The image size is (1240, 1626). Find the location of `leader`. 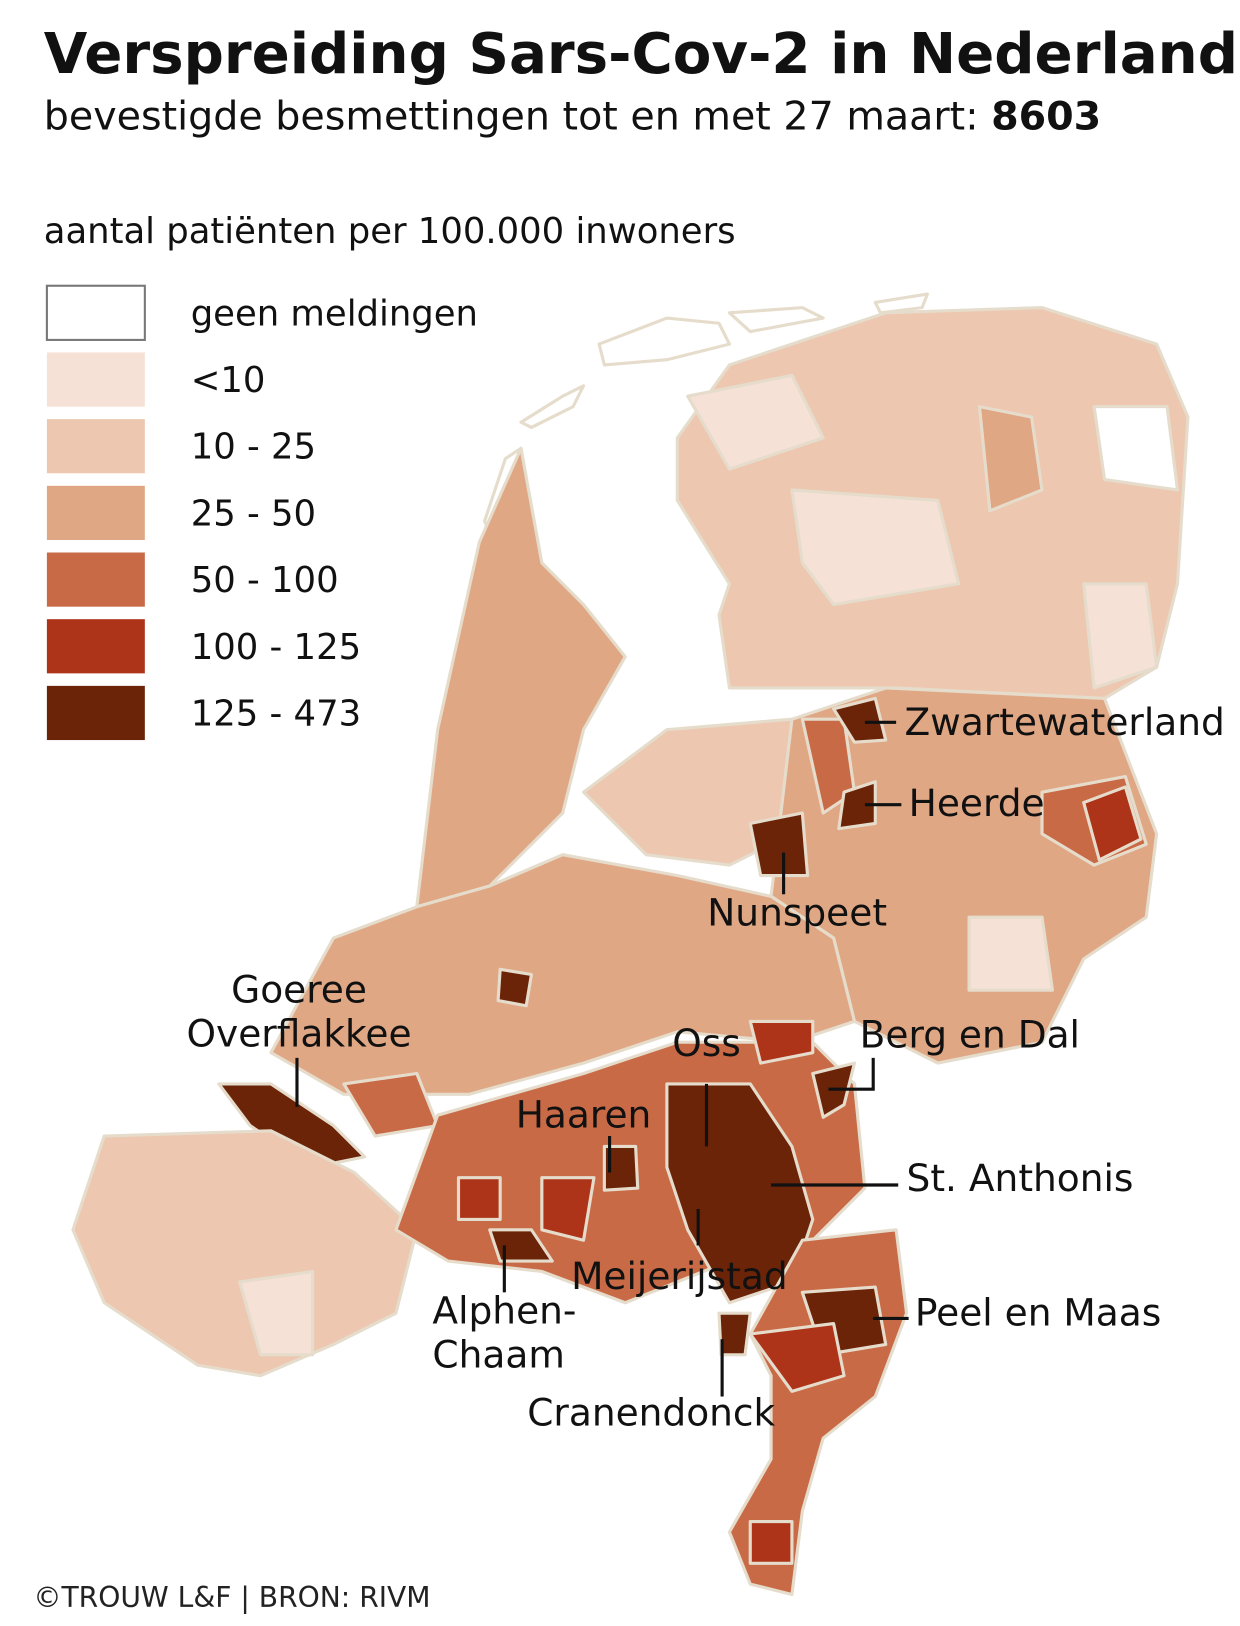

leader is located at coordinates (851, 1074).